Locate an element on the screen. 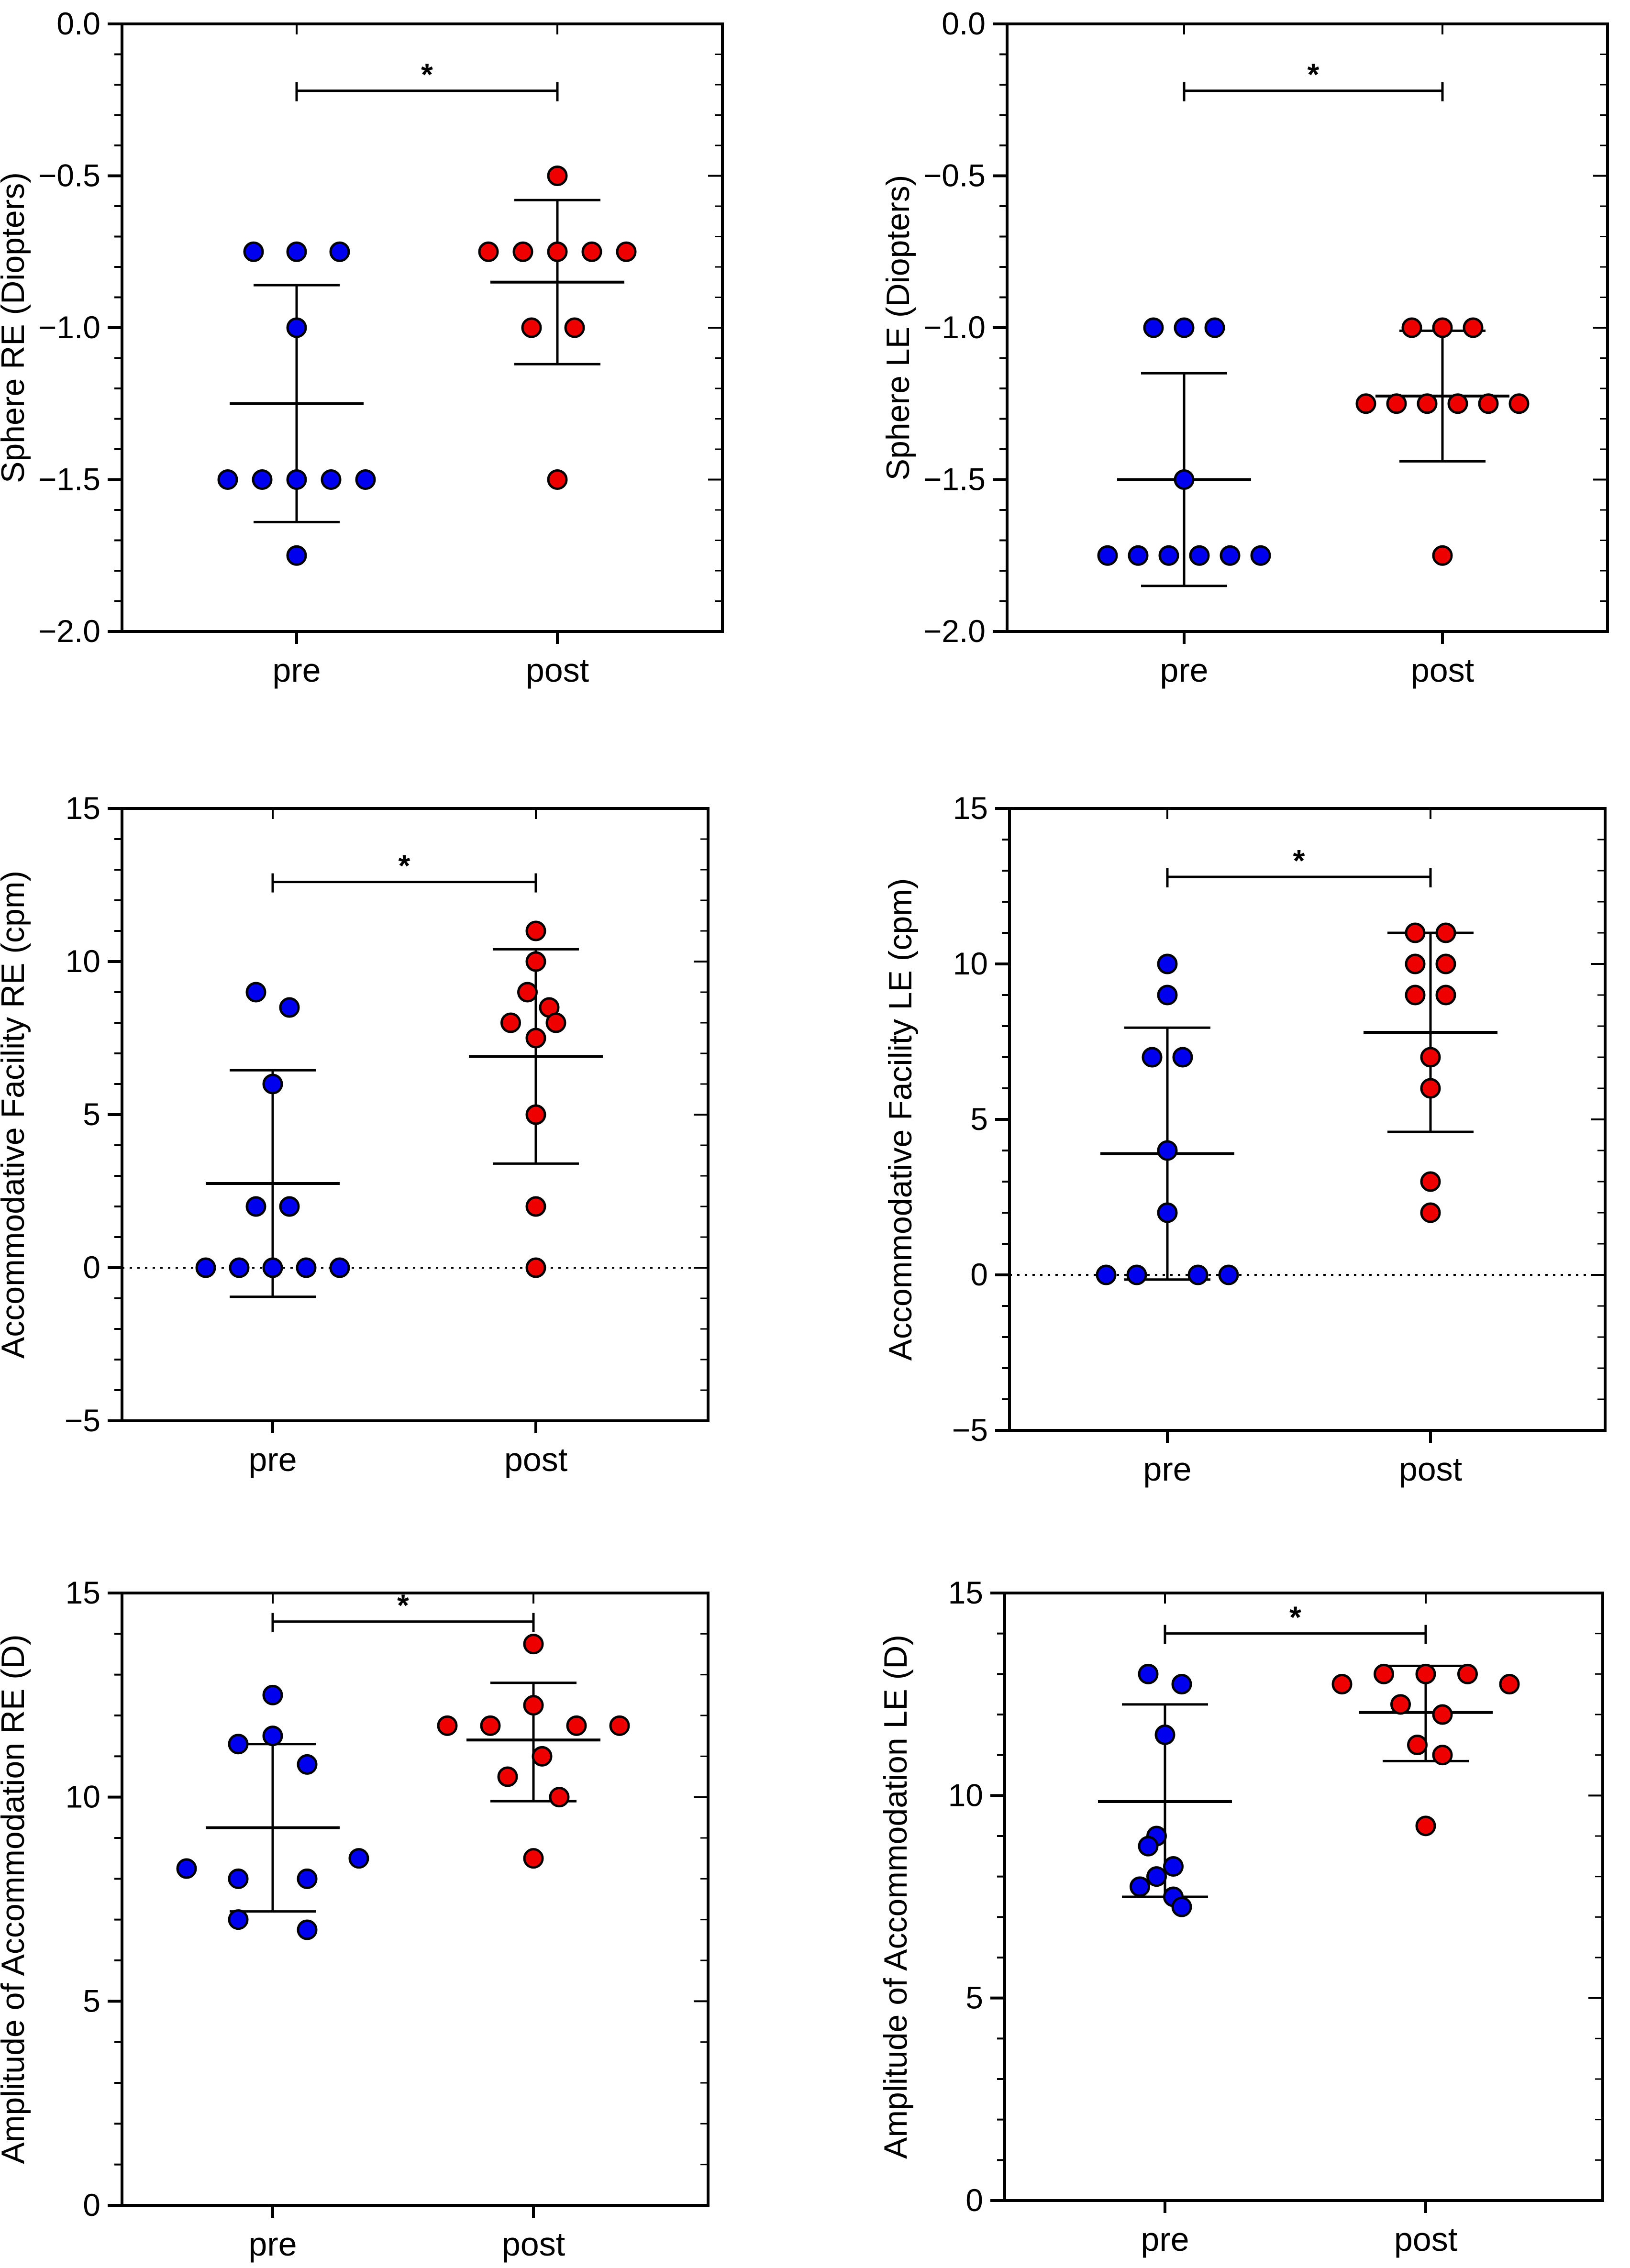  y-axis-title: Sphere LE (Diopters) is located at coordinates (898, 328).